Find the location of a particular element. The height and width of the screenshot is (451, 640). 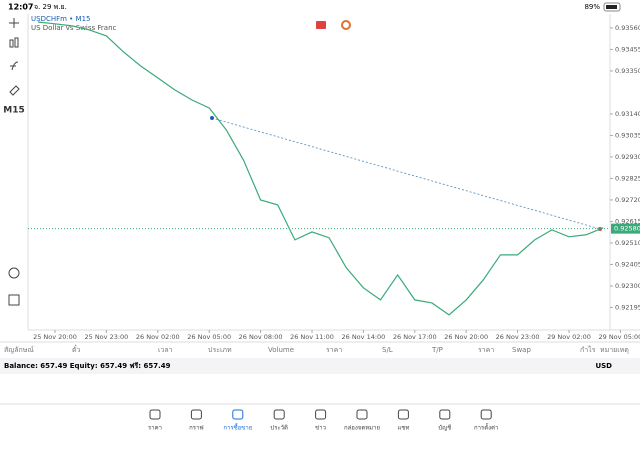

table-column-header: T/P is located at coordinates (437, 350).